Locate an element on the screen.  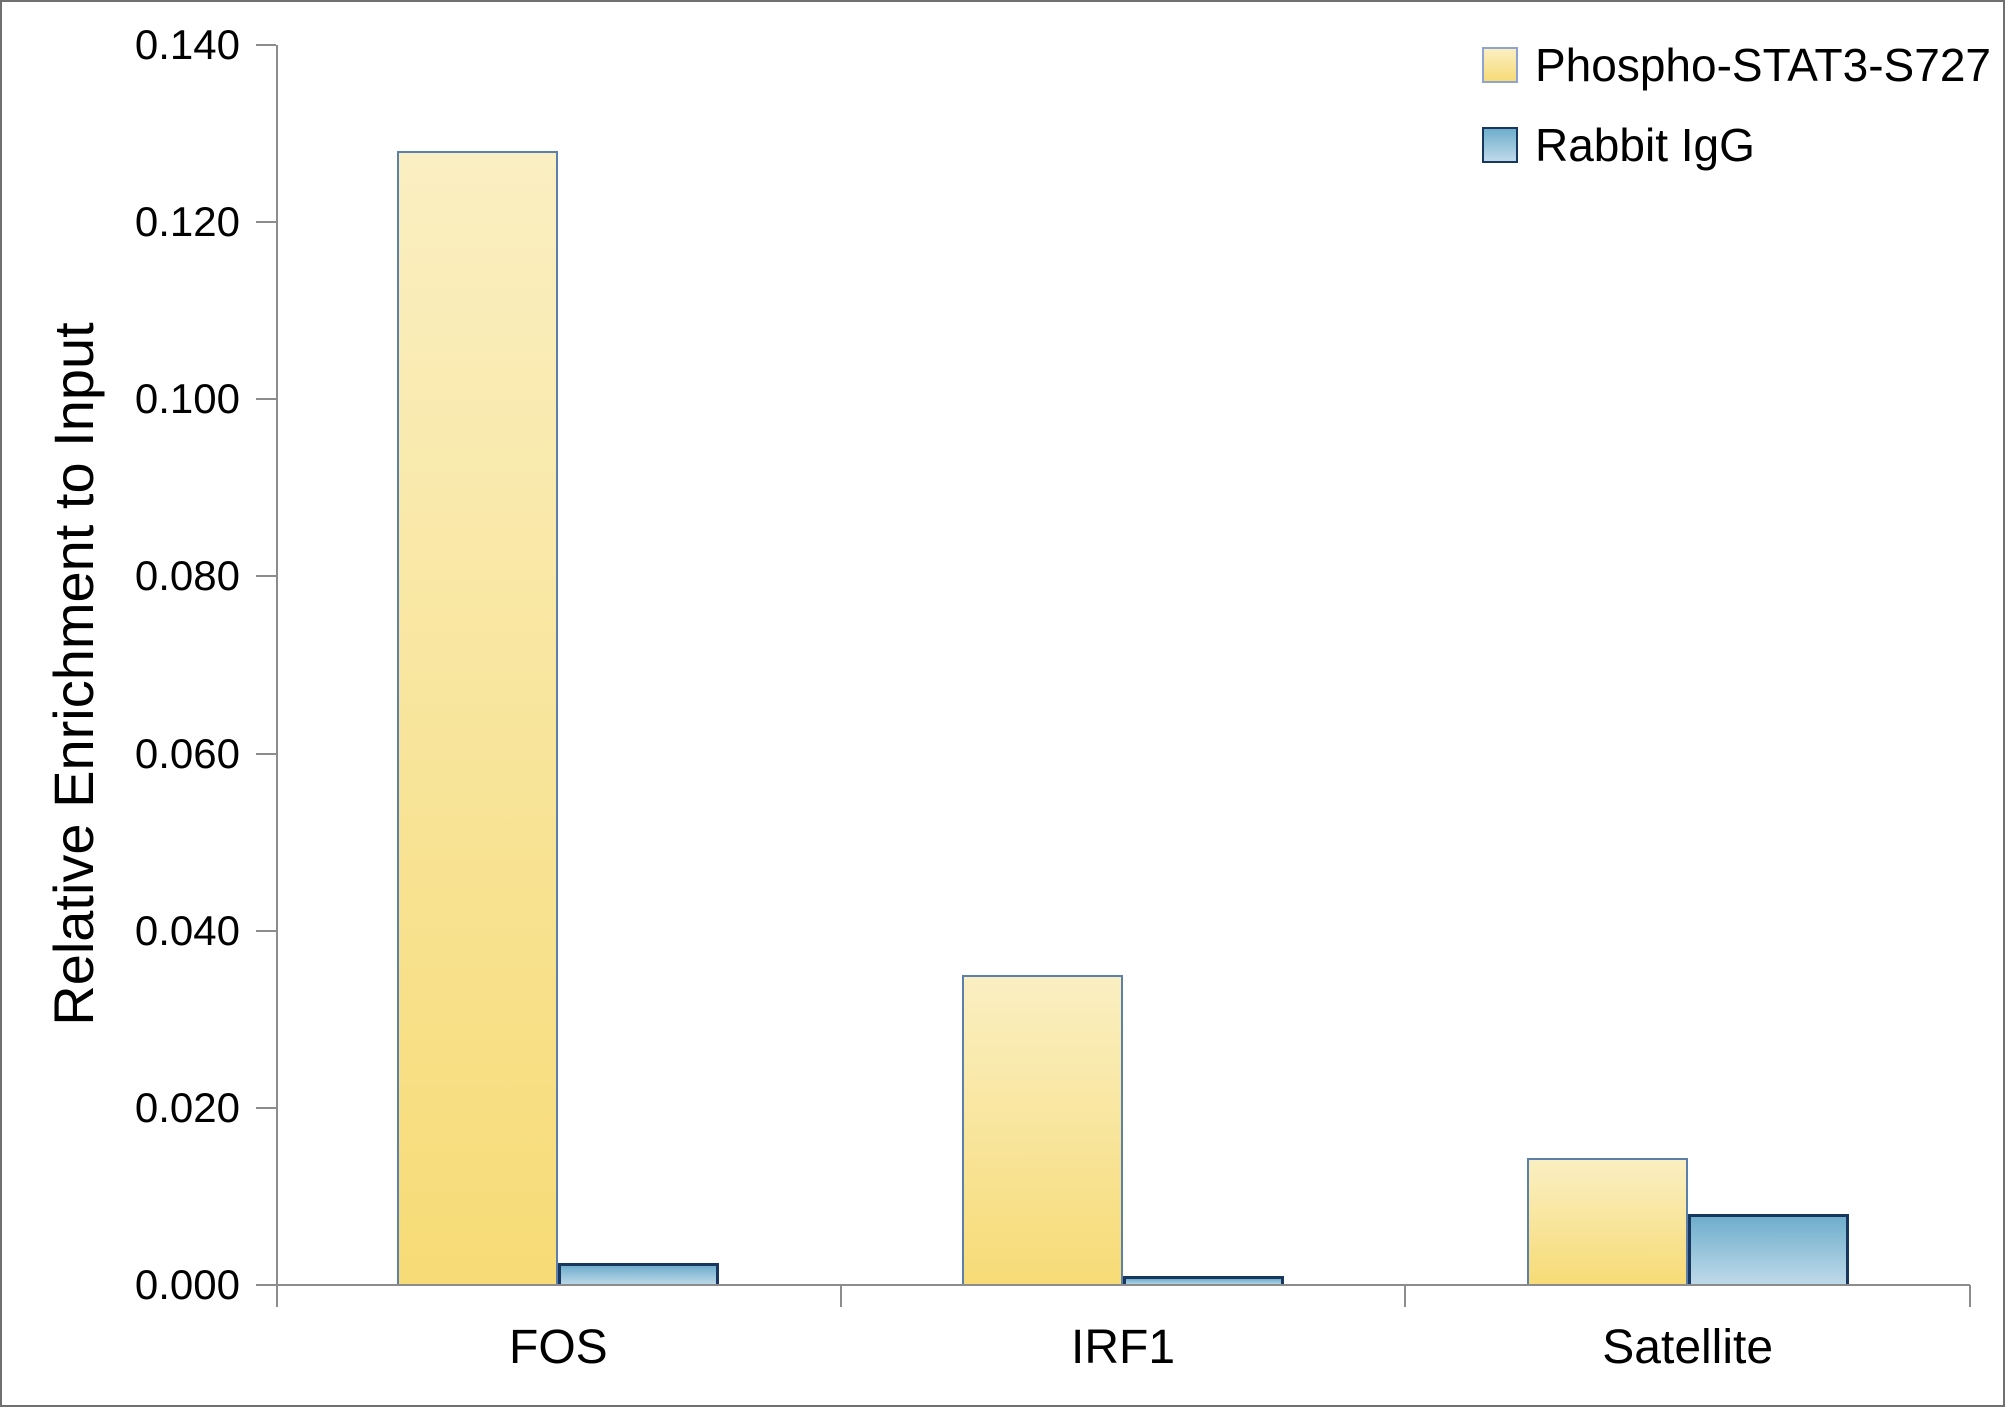
bar-fos-phospho-stat3-s727 is located at coordinates (478, 718).